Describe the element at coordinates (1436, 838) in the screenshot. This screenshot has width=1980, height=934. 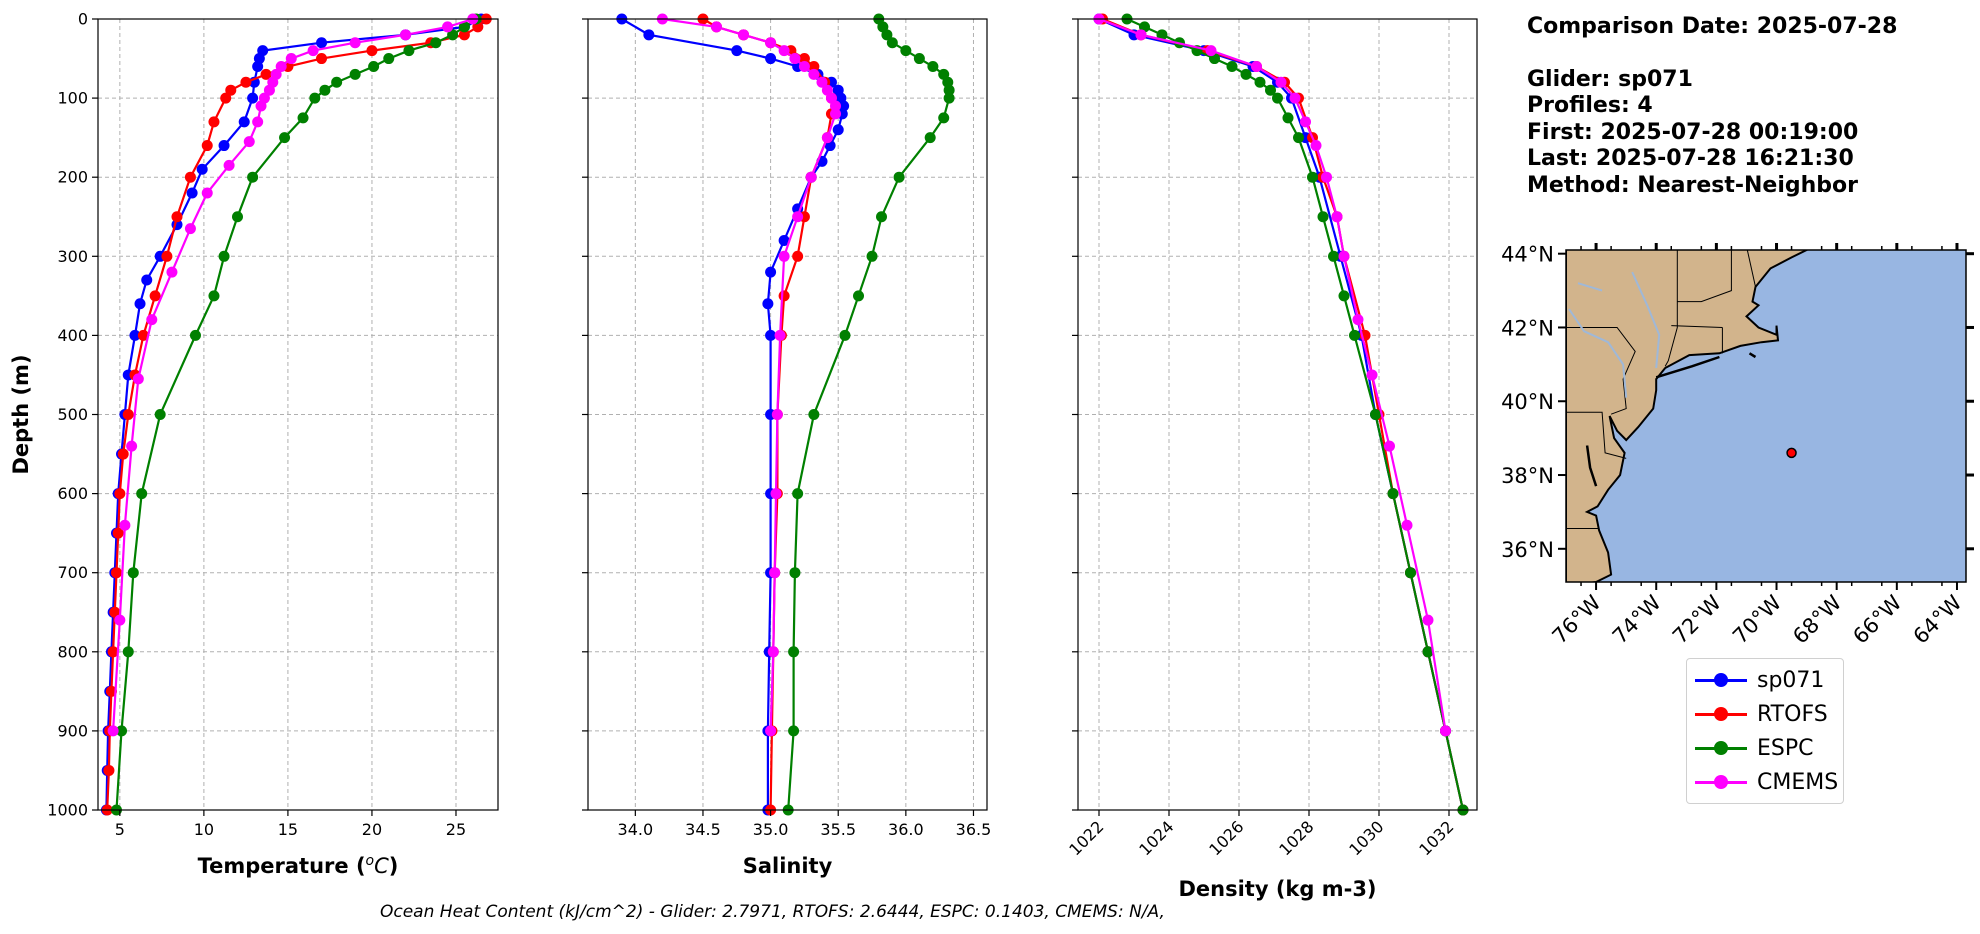
I see `x-tick-label: 1032` at that location.